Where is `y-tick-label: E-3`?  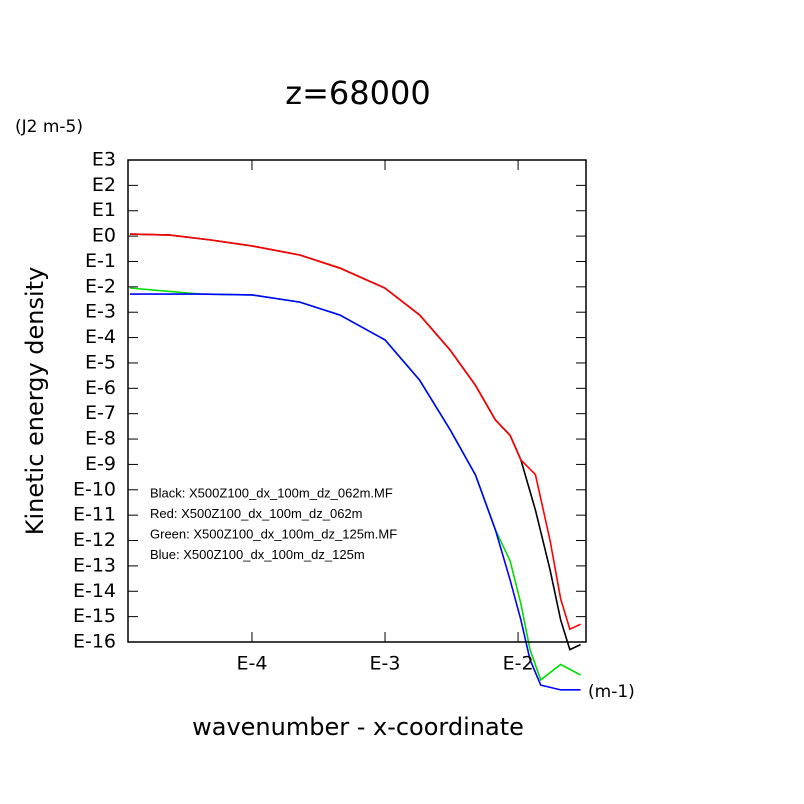
y-tick-label: E-3 is located at coordinates (100, 312).